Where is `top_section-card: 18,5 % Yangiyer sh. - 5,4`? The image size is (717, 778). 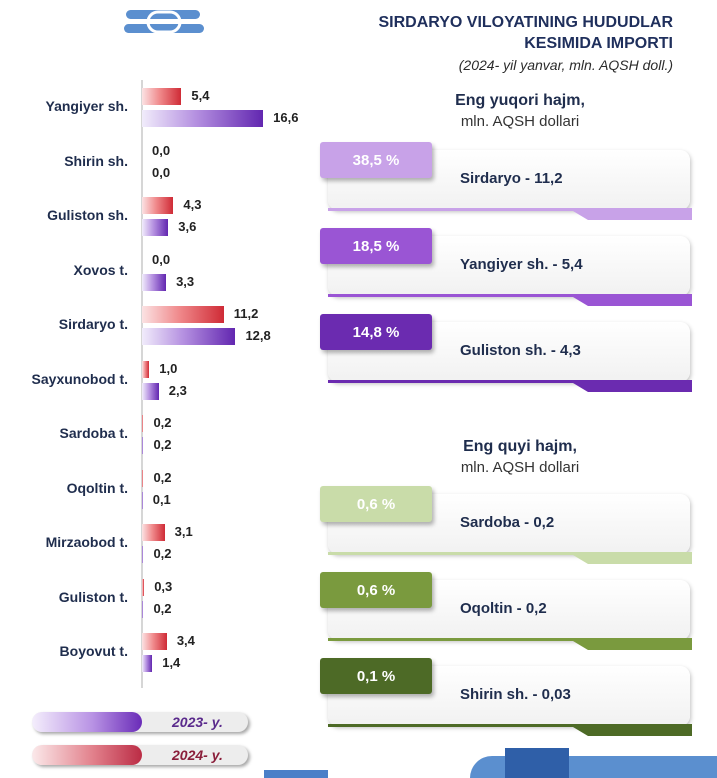
top_section-card: 18,5 % Yangiyer sh. - 5,4 is located at coordinates (506, 270).